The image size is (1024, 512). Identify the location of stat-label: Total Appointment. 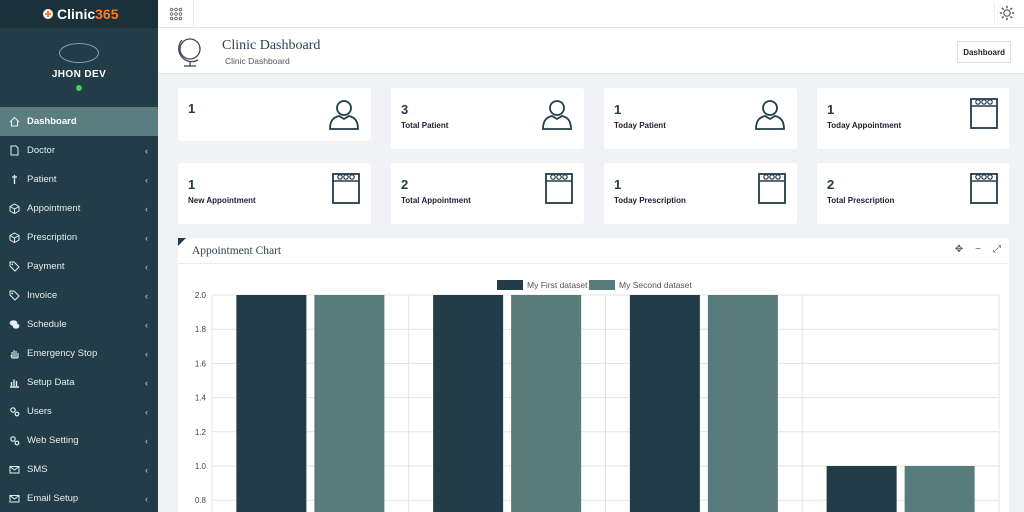
(436, 200).